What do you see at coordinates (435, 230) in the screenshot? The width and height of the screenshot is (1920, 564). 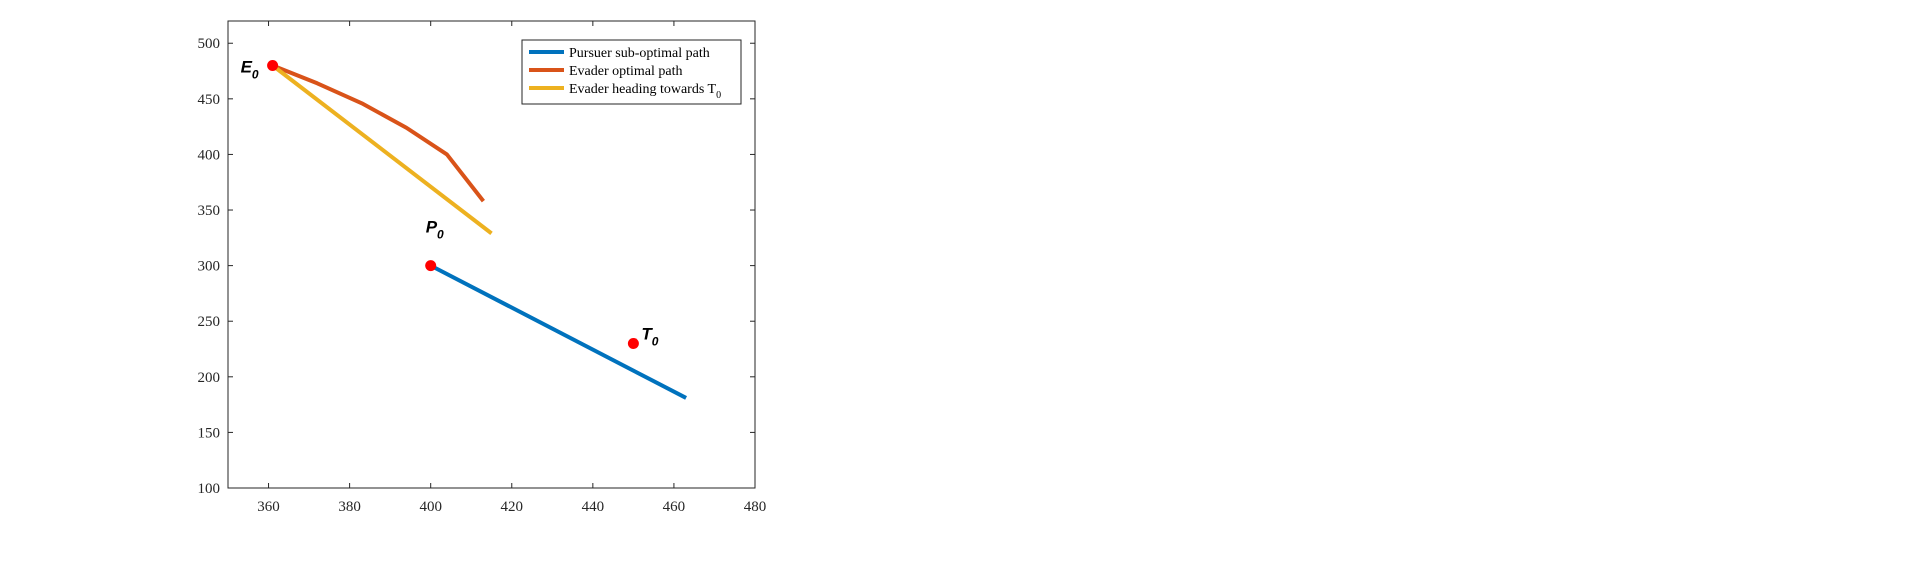 I see `point-label: P0` at bounding box center [435, 230].